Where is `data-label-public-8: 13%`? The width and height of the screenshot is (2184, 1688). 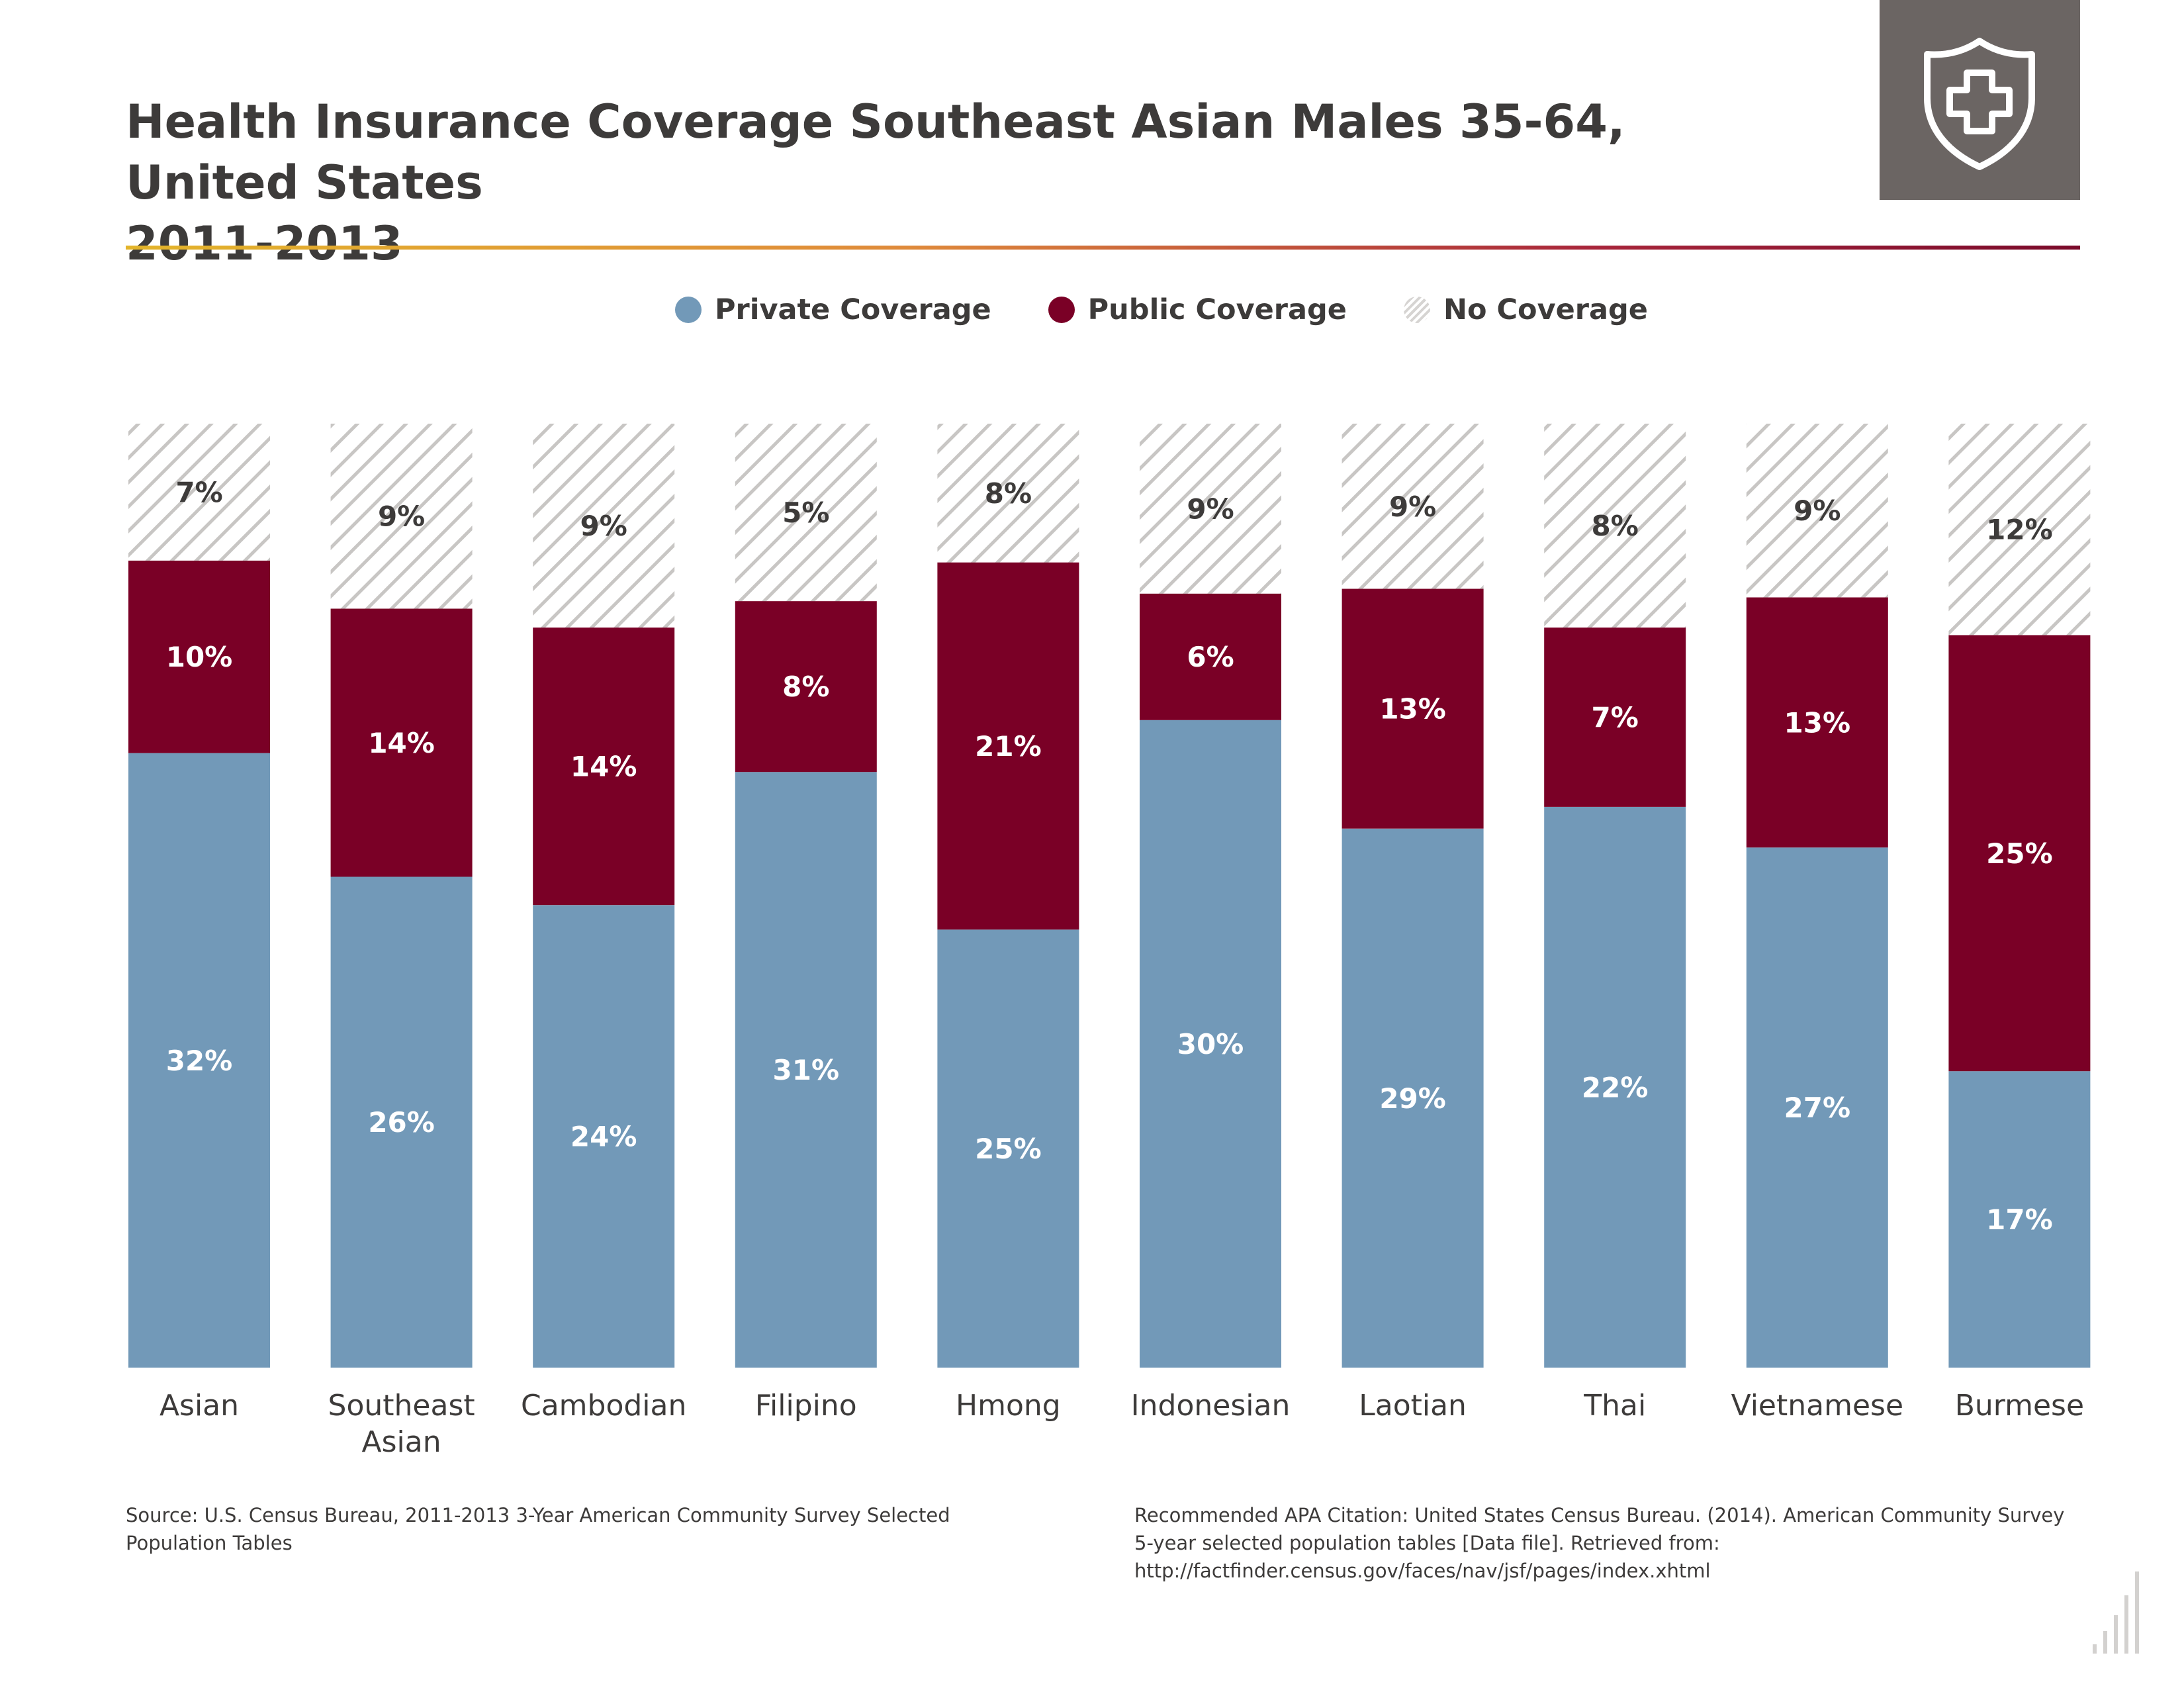 data-label-public-8: 13% is located at coordinates (1817, 722).